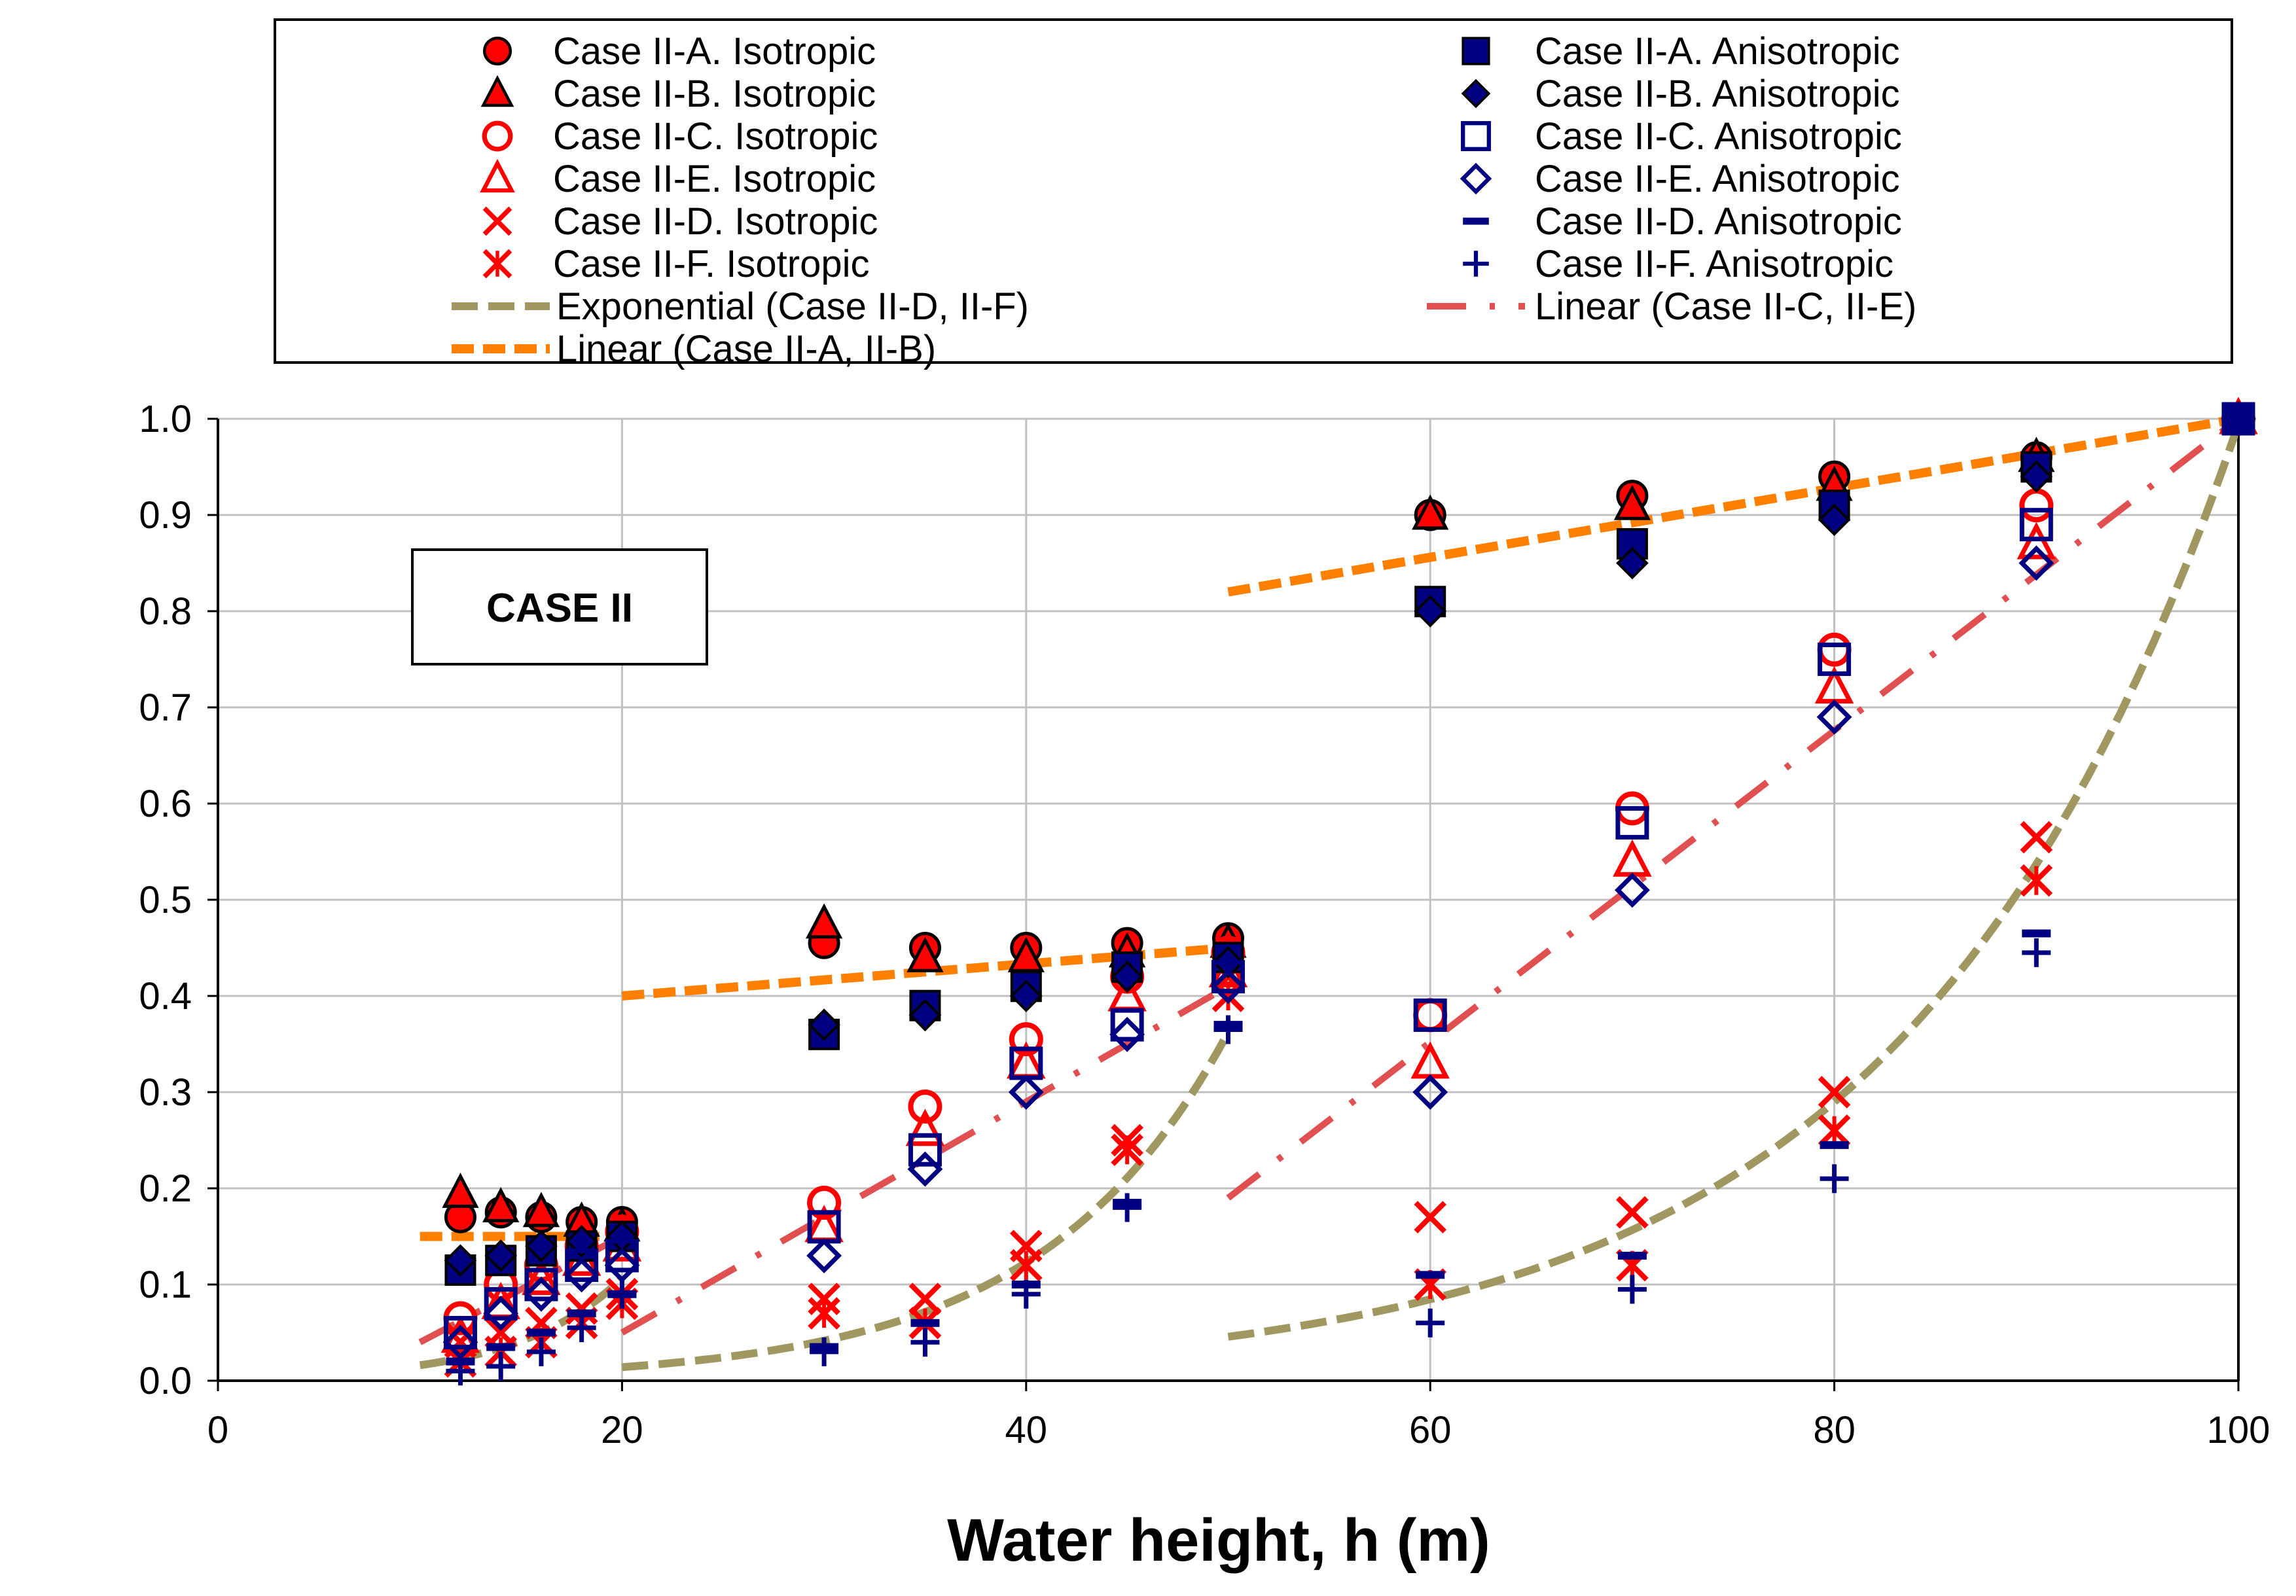 The image size is (2296, 1596). What do you see at coordinates (1718, 136) in the screenshot?
I see `legend-label: Case II-C. Anisotropic` at bounding box center [1718, 136].